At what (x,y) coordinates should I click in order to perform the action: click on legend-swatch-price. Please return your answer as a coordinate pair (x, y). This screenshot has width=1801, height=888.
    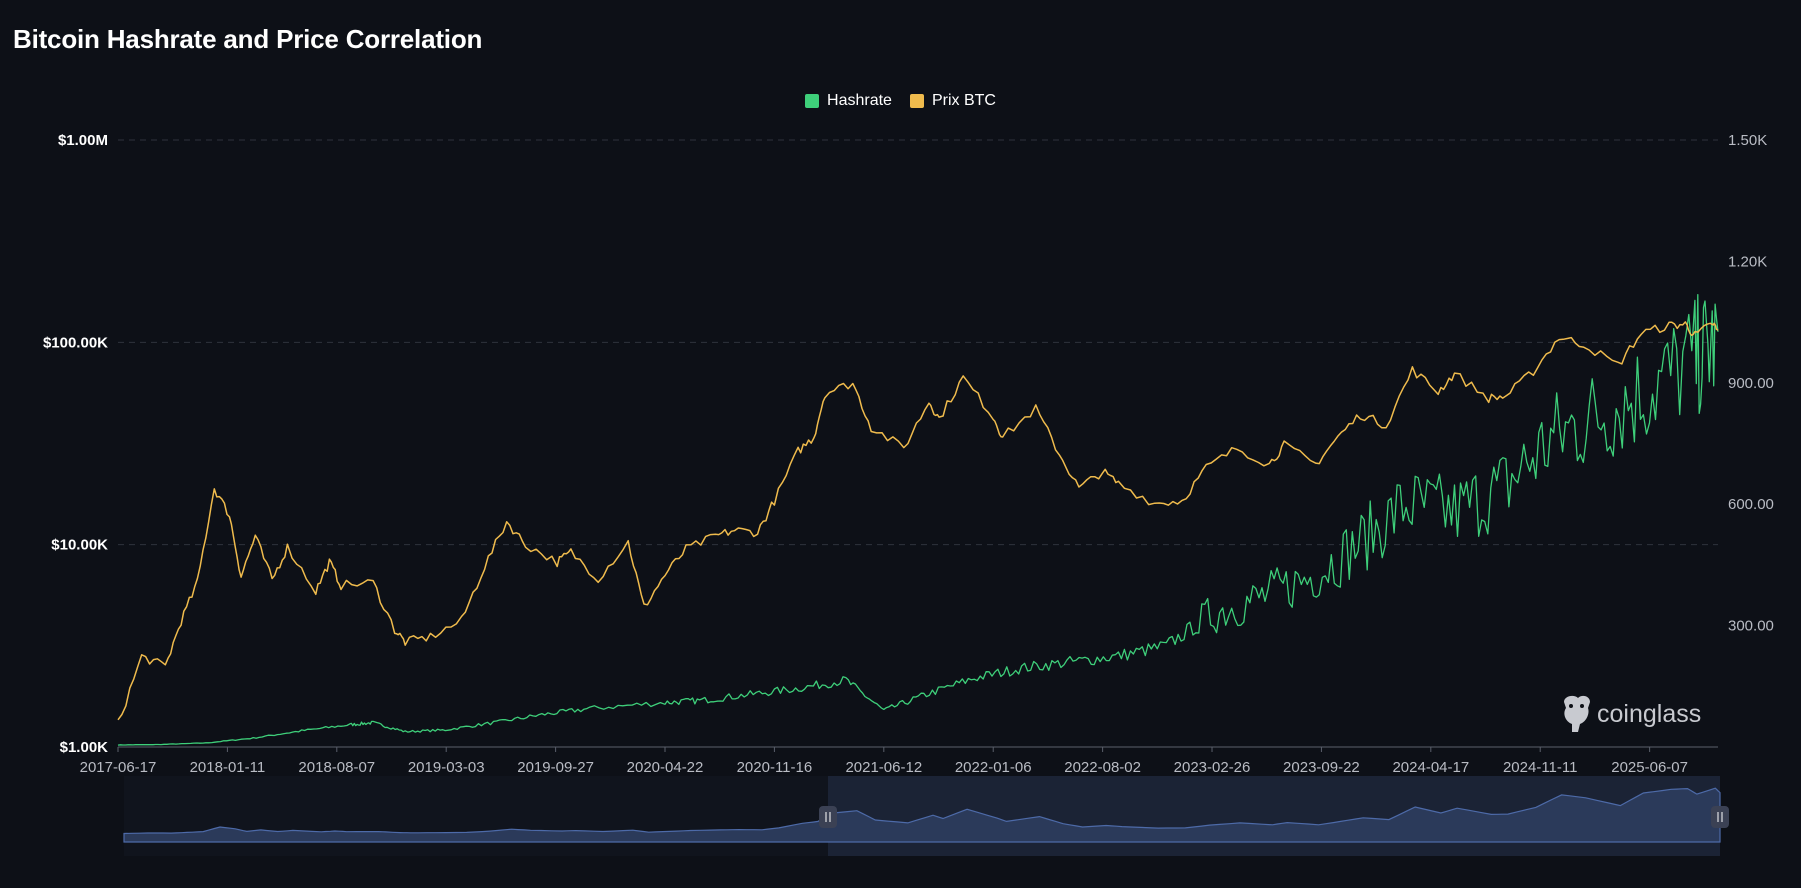
    Looking at the image, I should click on (916, 101).